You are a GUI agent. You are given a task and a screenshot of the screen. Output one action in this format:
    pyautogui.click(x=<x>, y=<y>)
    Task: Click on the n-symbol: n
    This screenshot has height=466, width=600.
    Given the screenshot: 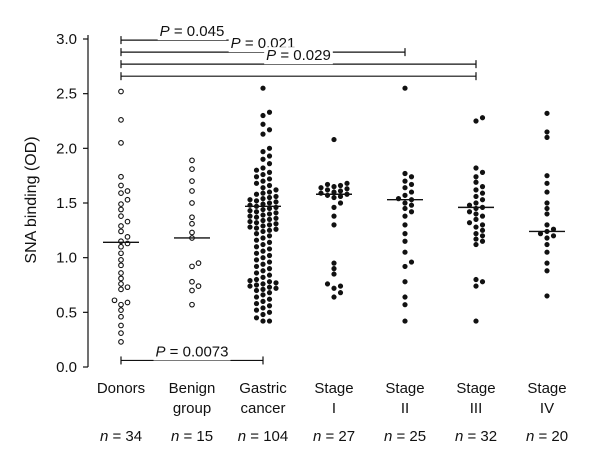 What is the action you would take?
    pyautogui.click(x=175, y=436)
    